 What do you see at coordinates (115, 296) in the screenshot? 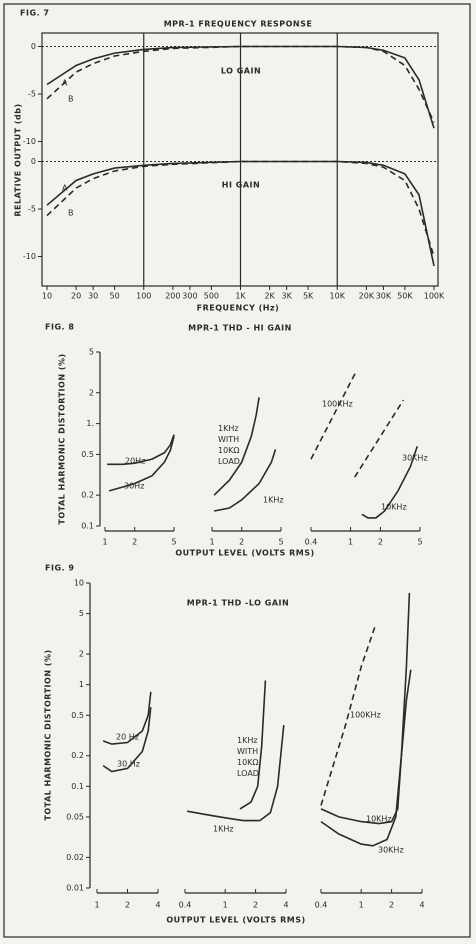
I see `x-tick-label: 50` at bounding box center [115, 296].